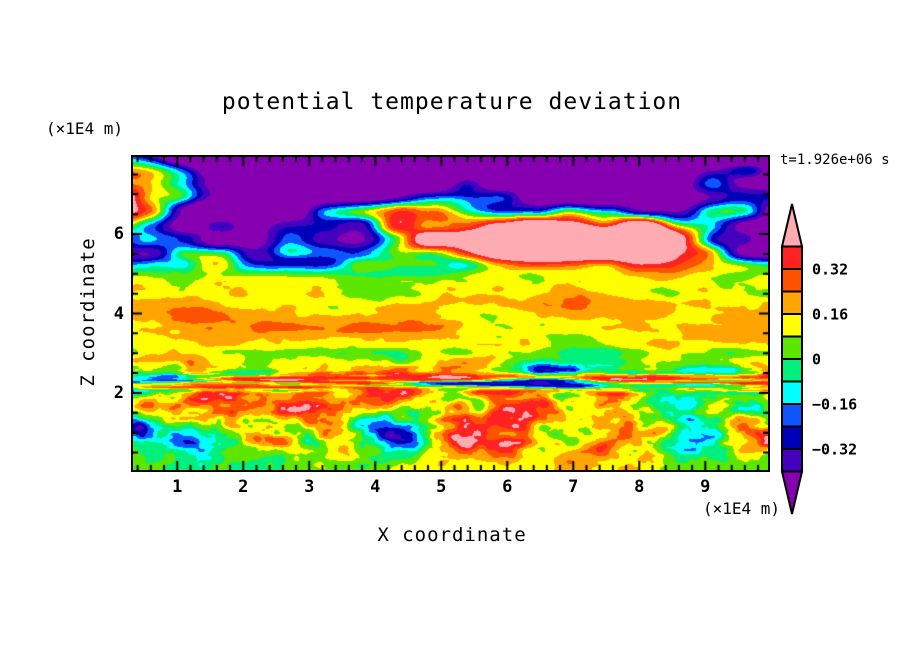 The image size is (904, 654). Describe the element at coordinates (452, 102) in the screenshot. I see `plot-title: potential temperature deviation` at that location.